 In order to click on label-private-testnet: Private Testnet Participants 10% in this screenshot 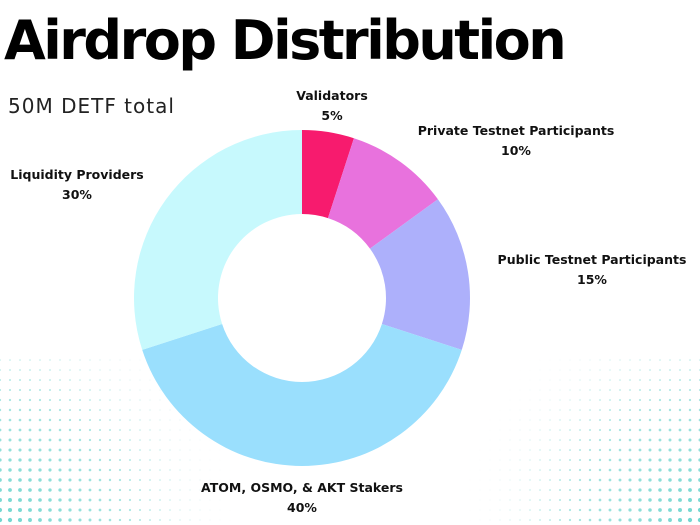, I will do `click(516, 141)`.